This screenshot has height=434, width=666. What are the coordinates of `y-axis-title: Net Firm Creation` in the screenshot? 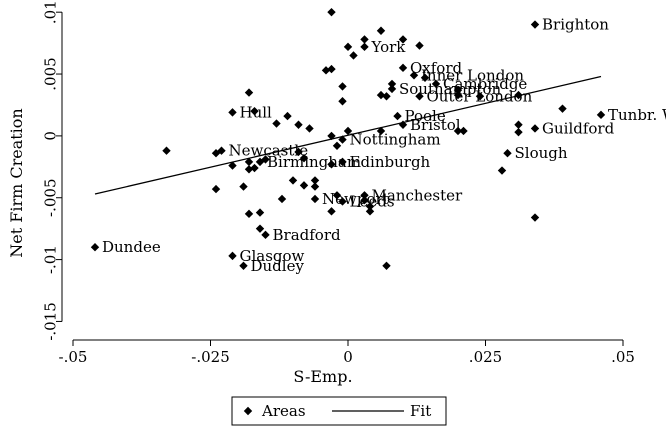 It's located at (16, 183).